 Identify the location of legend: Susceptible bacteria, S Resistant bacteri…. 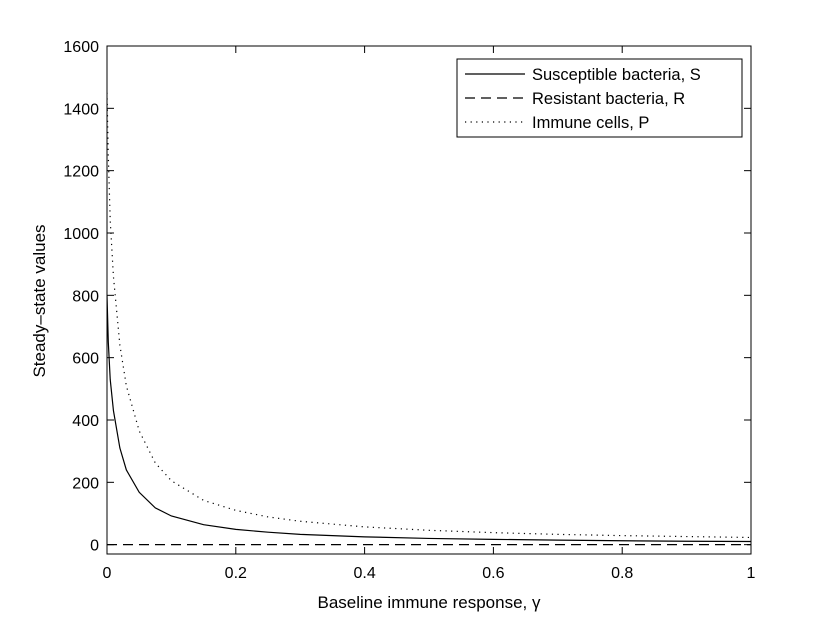
(599, 98).